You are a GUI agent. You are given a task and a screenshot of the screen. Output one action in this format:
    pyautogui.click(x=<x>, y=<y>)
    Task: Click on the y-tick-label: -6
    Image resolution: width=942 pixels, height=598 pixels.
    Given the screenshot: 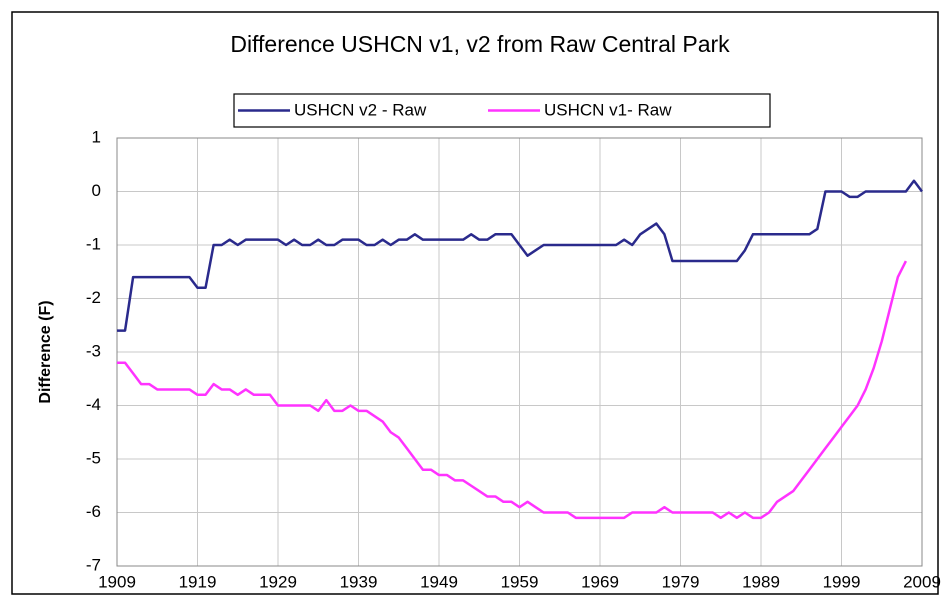 What is the action you would take?
    pyautogui.click(x=93, y=511)
    